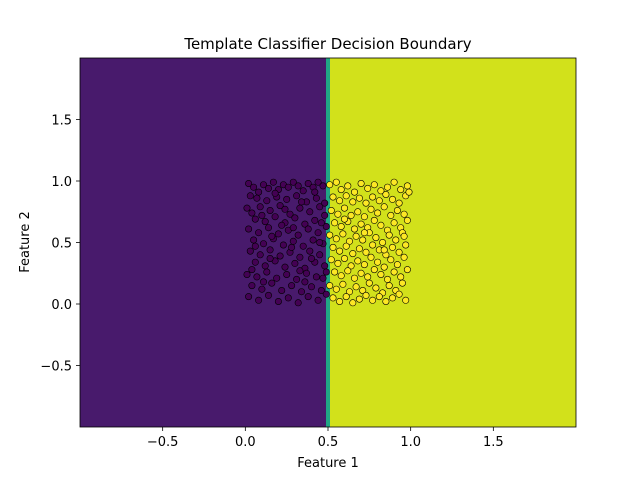  What do you see at coordinates (328, 463) in the screenshot?
I see `x-axis-title: Feature 1` at bounding box center [328, 463].